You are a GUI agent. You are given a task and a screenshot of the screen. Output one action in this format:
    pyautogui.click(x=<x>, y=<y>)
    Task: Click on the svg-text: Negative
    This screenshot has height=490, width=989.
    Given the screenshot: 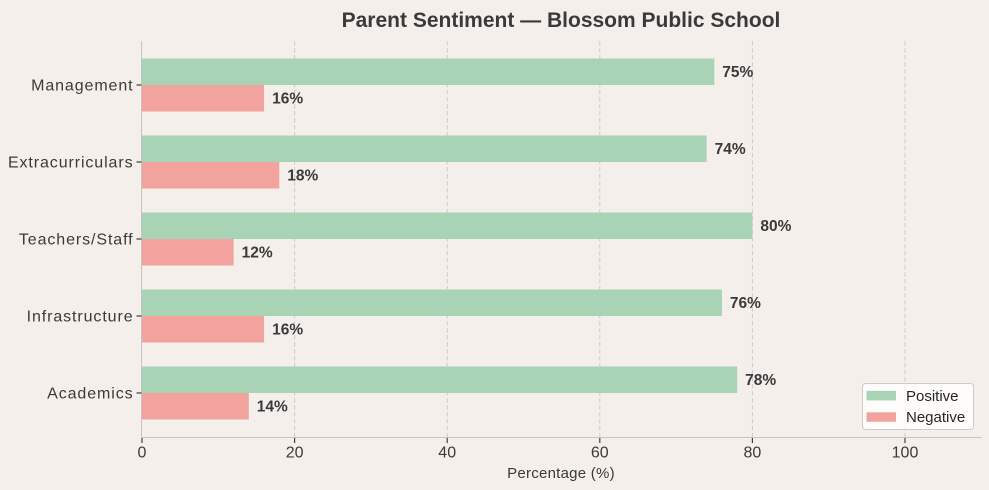 What is the action you would take?
    pyautogui.click(x=935, y=417)
    